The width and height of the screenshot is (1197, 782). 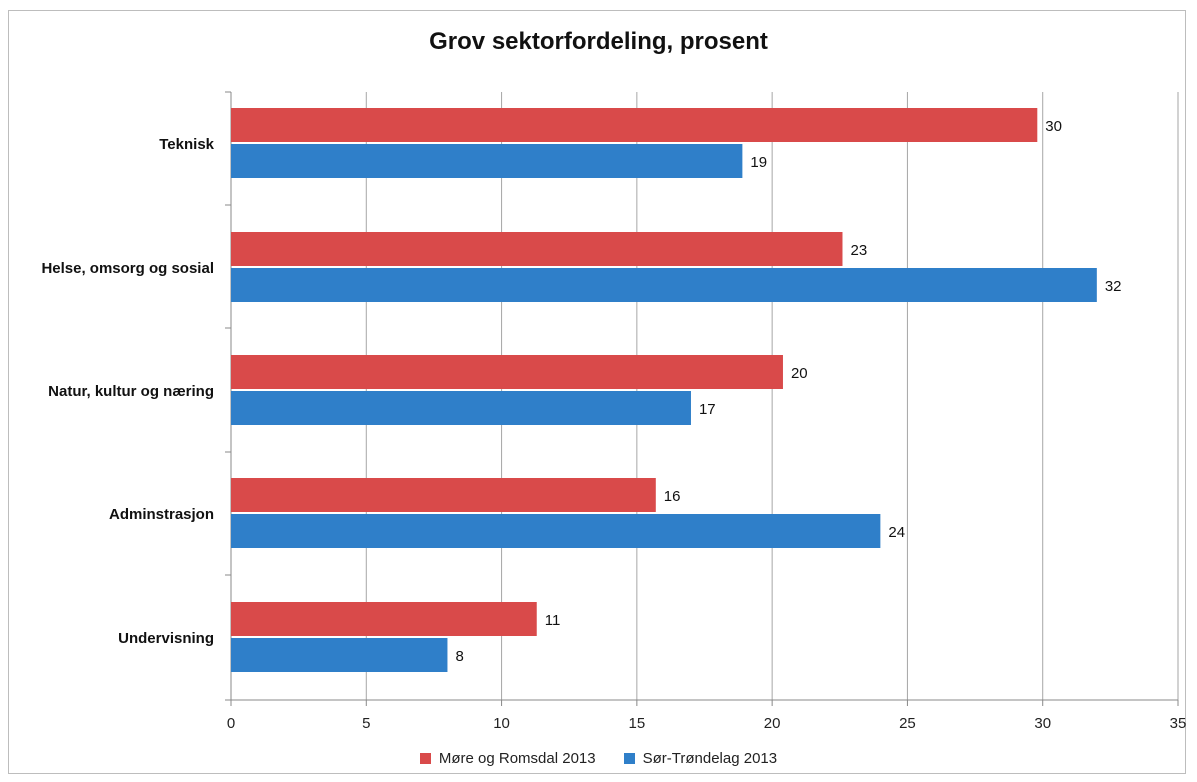 What do you see at coordinates (598, 41) in the screenshot?
I see `chart-title: Grov sektorfordeling, prosent` at bounding box center [598, 41].